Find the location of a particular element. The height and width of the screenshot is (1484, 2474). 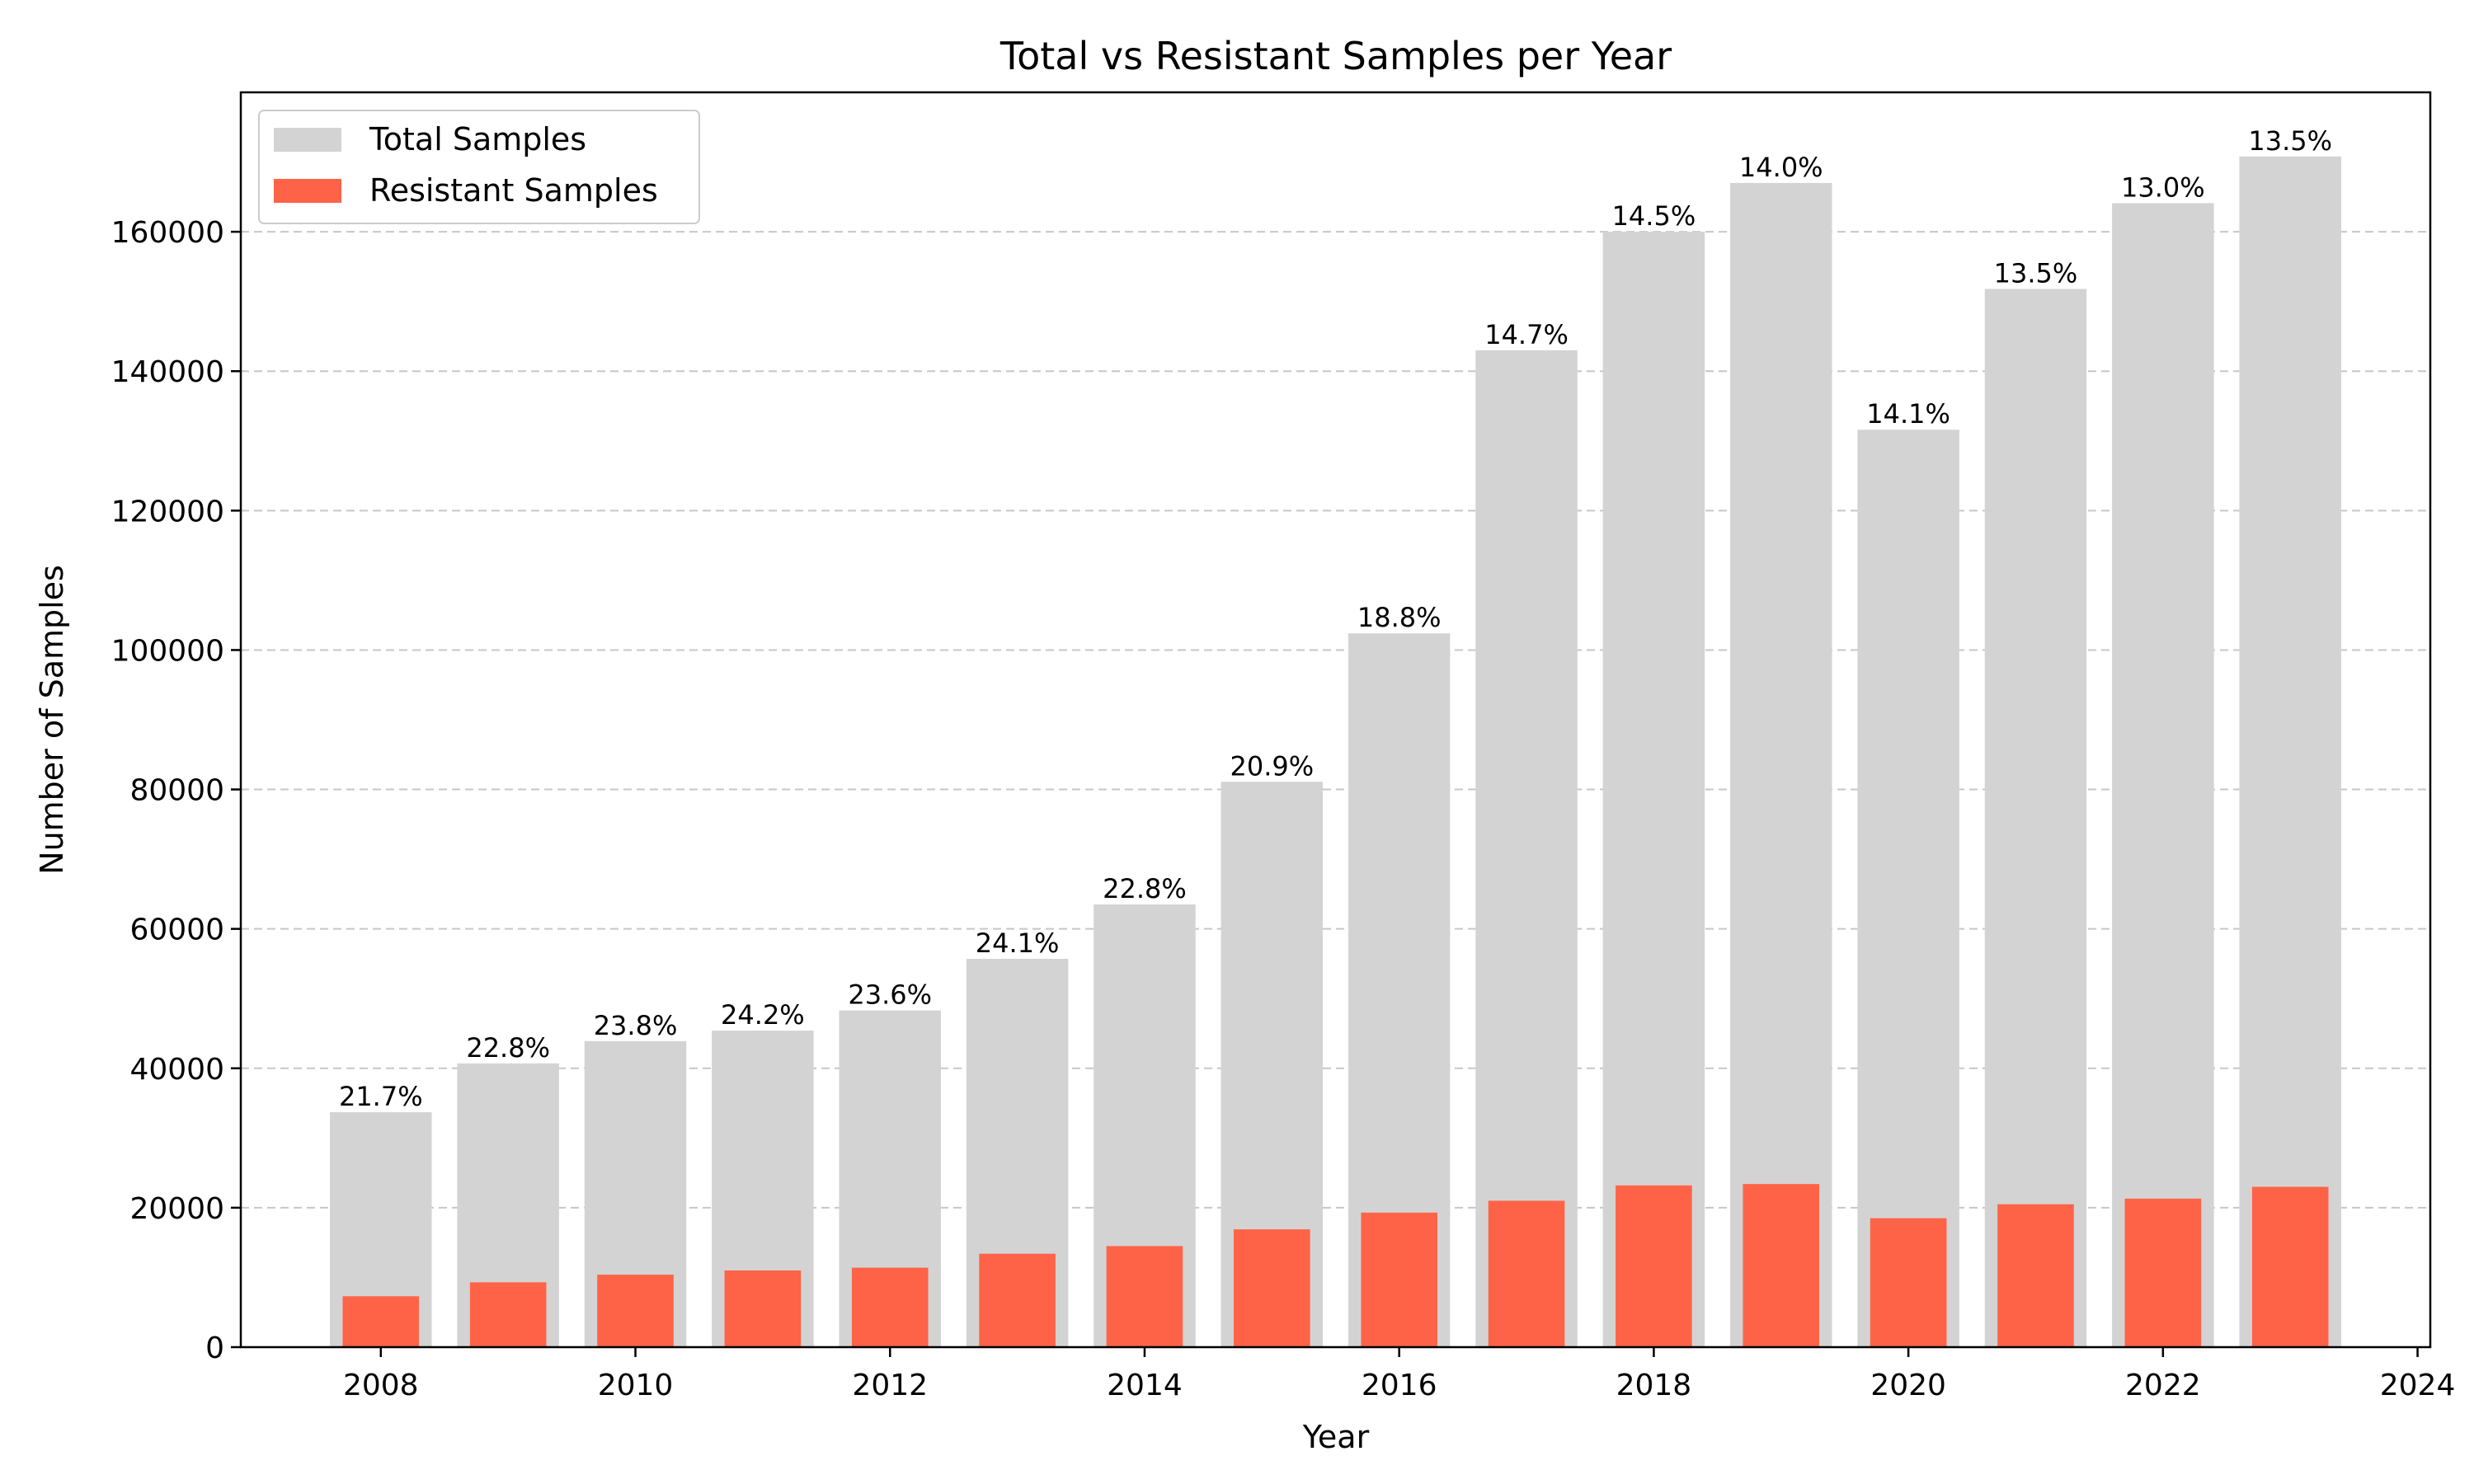

legend: Total Samples Resistant Samples is located at coordinates (479, 167).